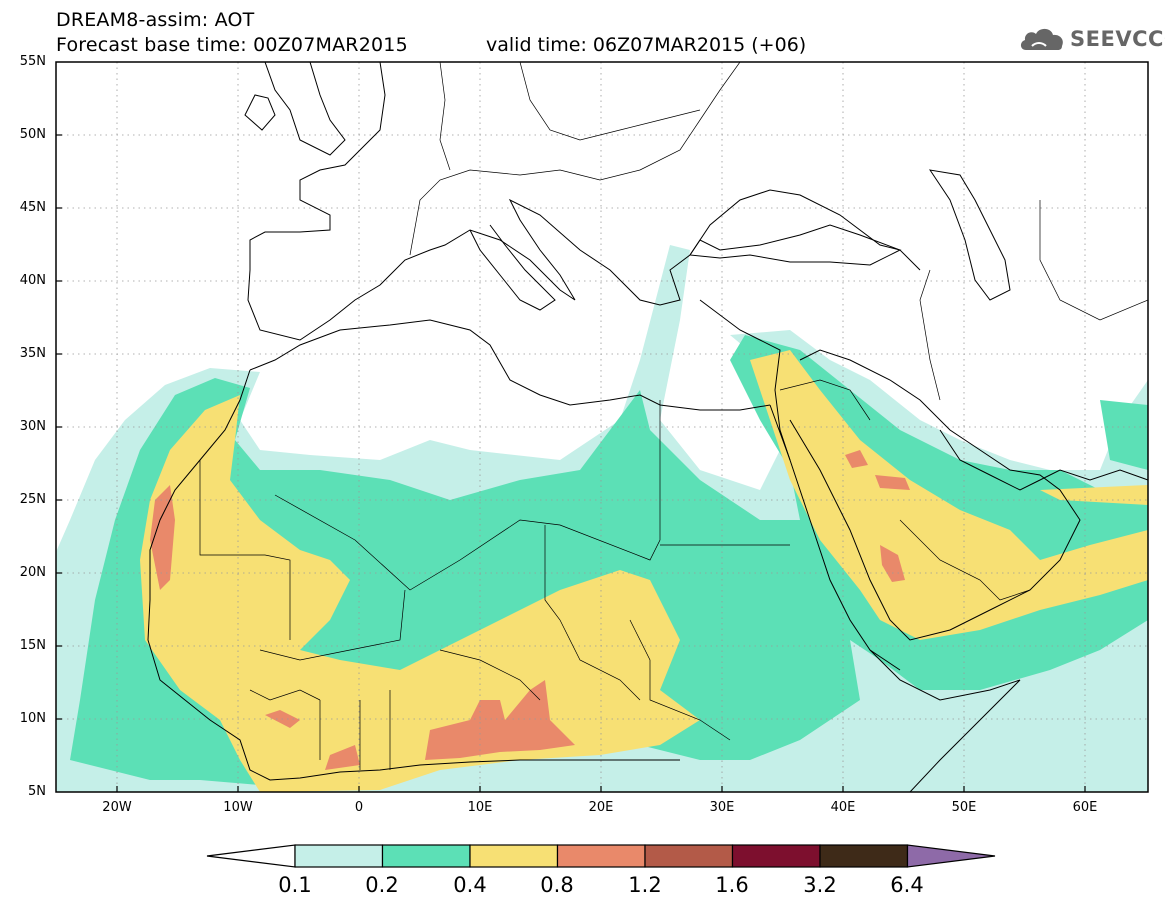 The width and height of the screenshot is (1165, 905). I want to click on colorbar-label: 1.2, so click(645, 885).